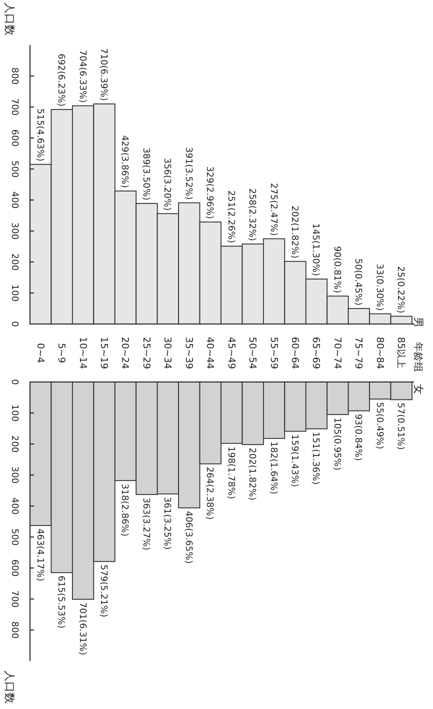  I want to click on data-label: 57(0.51%), so click(400, 426).